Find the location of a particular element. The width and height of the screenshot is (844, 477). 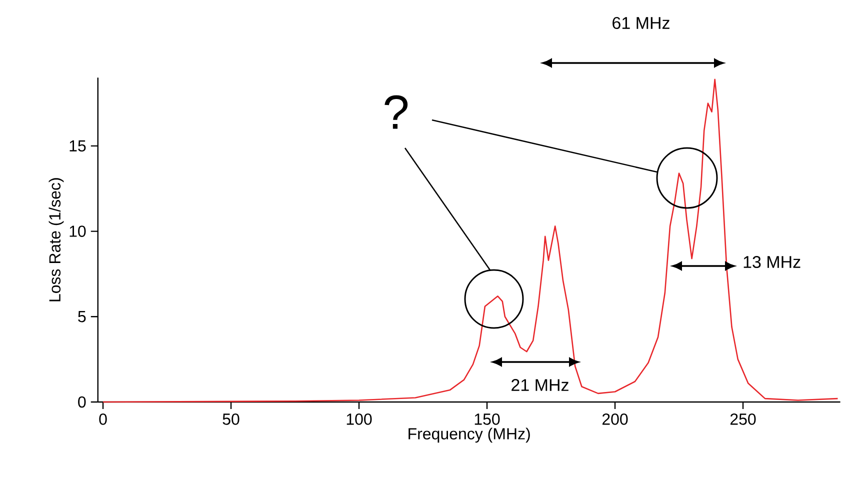

y-tick-label: 0 is located at coordinates (82, 402).